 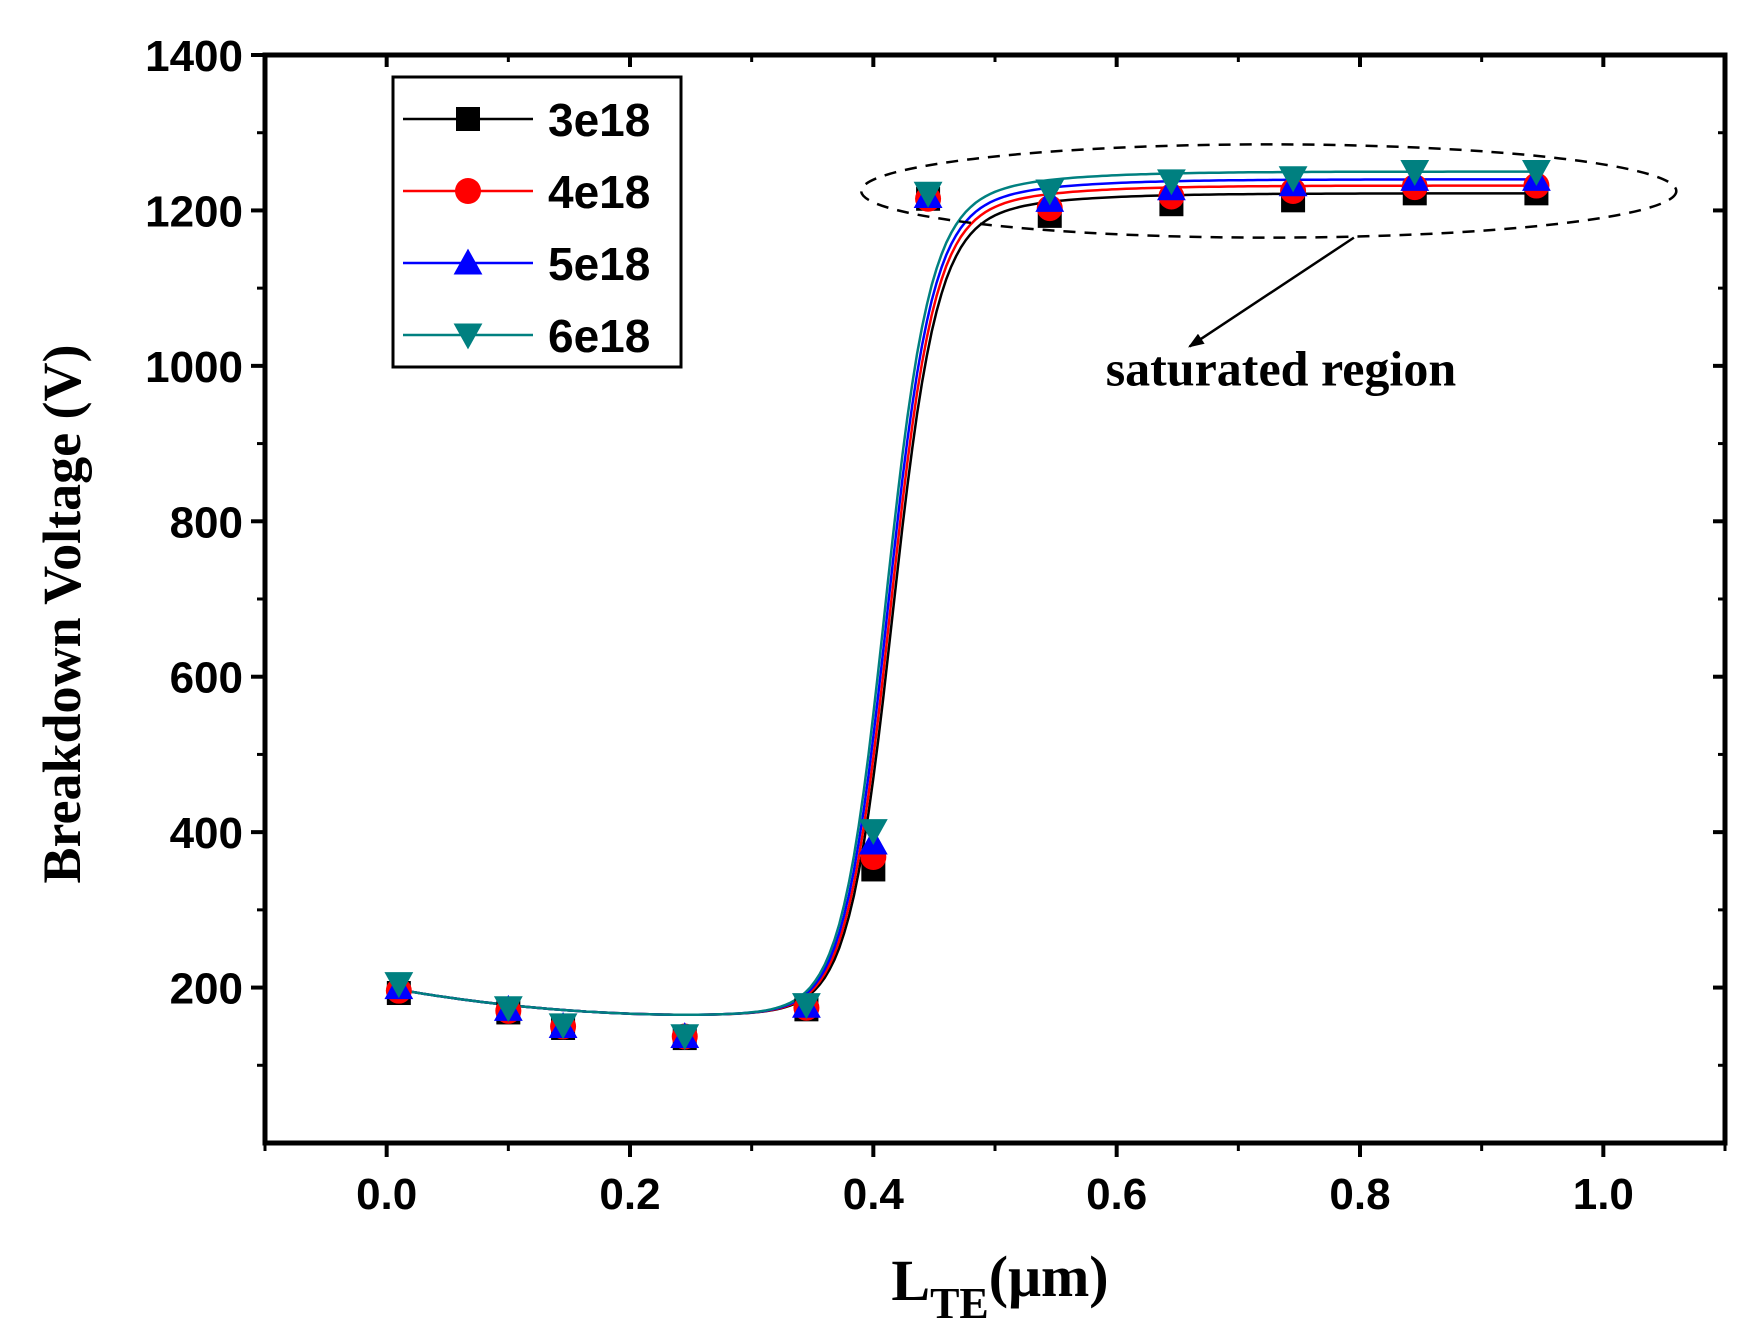 What do you see at coordinates (386, 1194) in the screenshot?
I see `x-tick-label: 0.0` at bounding box center [386, 1194].